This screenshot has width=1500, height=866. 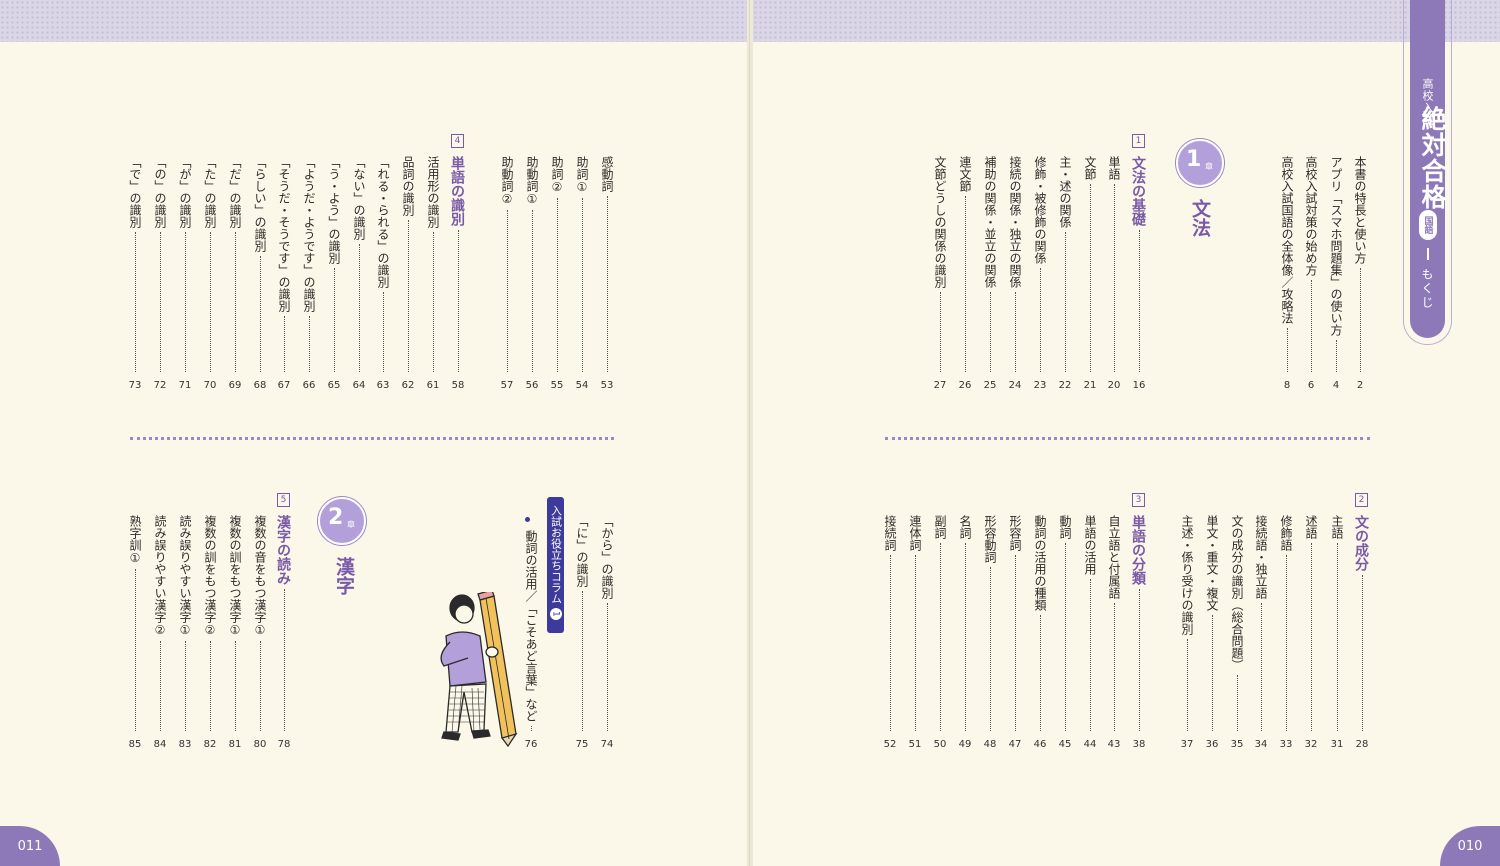 What do you see at coordinates (1065, 527) in the screenshot?
I see `toc-entry: 動詞` at bounding box center [1065, 527].